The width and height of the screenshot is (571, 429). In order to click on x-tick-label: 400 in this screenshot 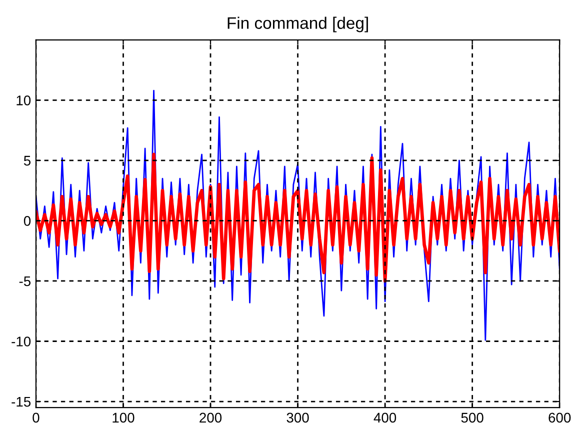, I will do `click(385, 417)`.